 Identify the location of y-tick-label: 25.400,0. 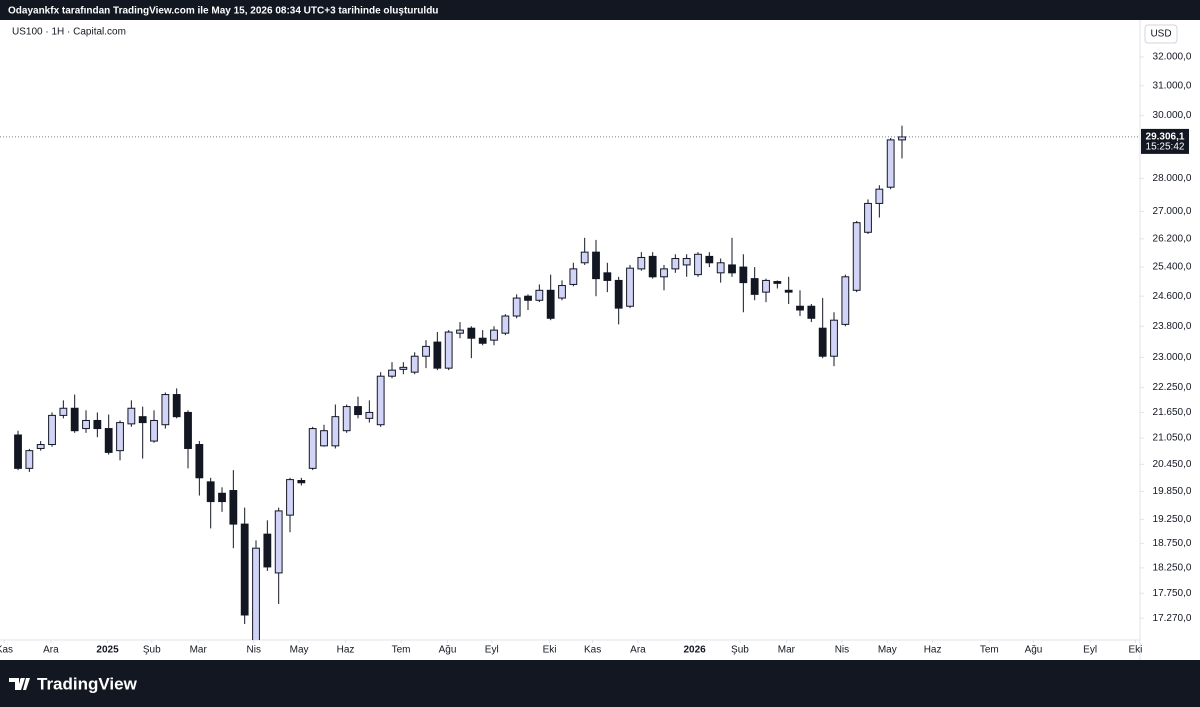
(1172, 267).